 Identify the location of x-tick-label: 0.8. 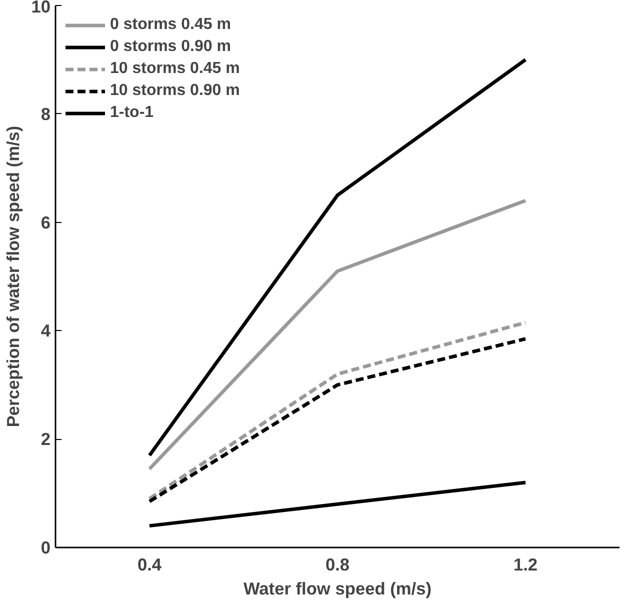
(337, 564).